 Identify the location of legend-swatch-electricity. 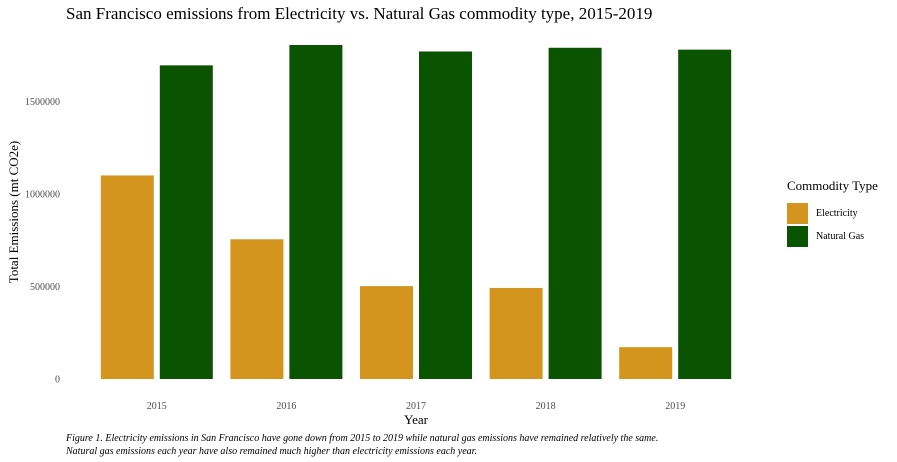
(797, 213).